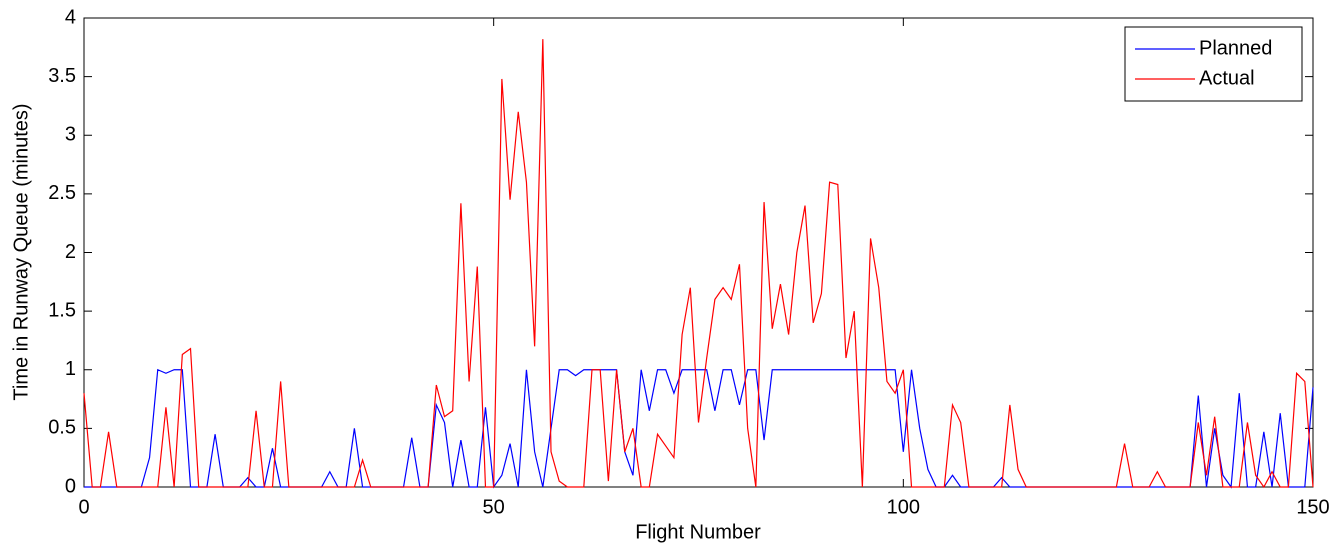  What do you see at coordinates (70, 135) in the screenshot?
I see `y-tick-label: 3` at bounding box center [70, 135].